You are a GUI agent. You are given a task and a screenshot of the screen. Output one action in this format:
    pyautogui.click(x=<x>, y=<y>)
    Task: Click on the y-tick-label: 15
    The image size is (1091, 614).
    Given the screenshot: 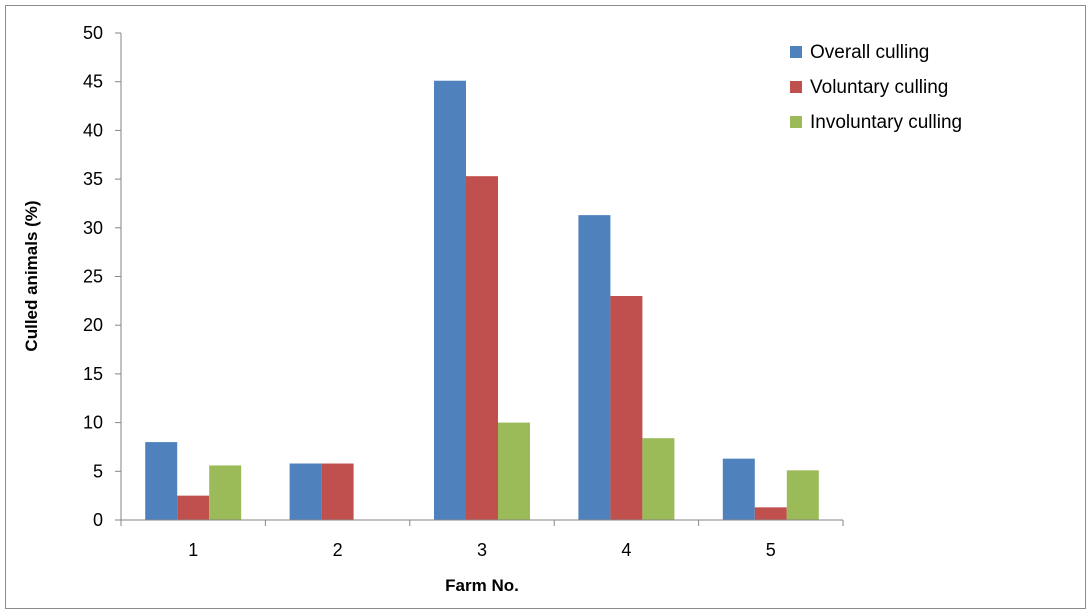 What is the action you would take?
    pyautogui.click(x=93, y=374)
    